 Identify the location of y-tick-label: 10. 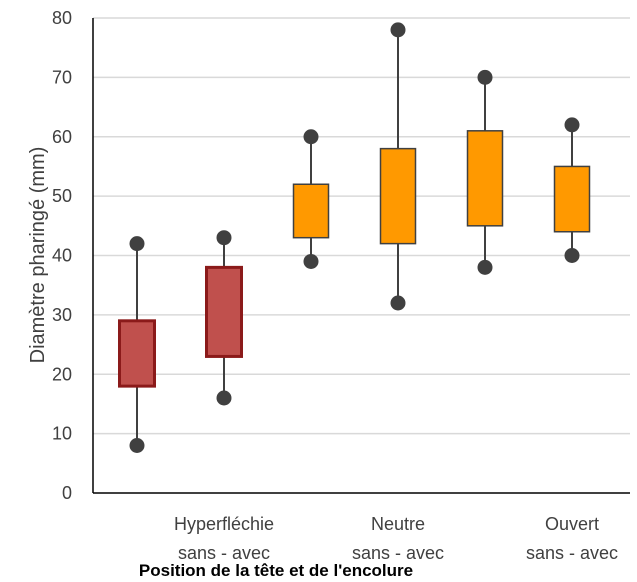
(62, 434).